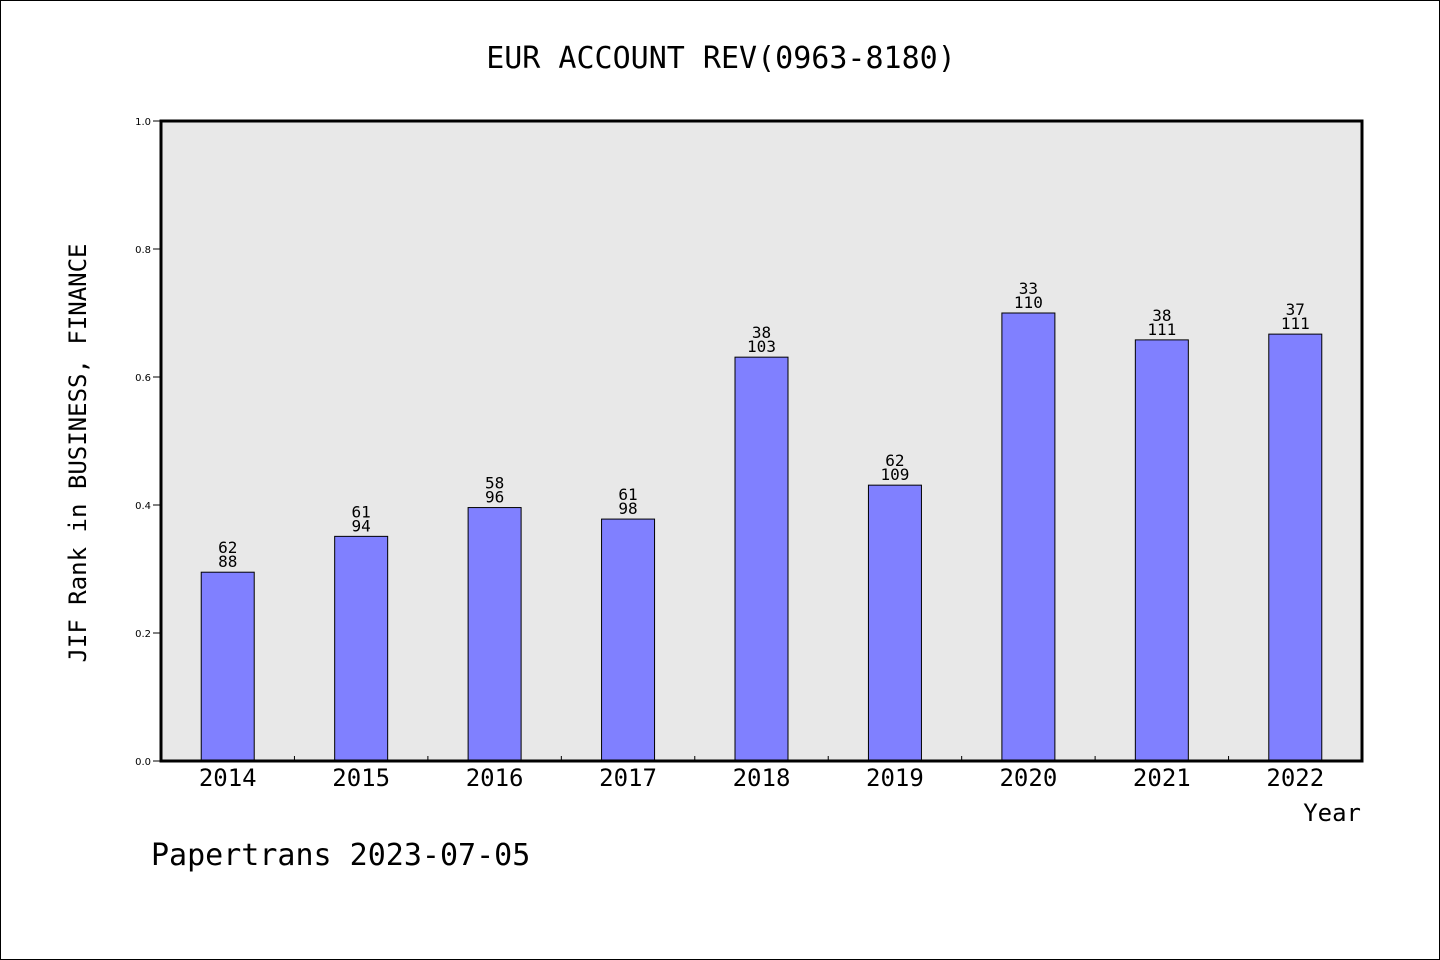 This screenshot has height=960, width=1440. Describe the element at coordinates (762, 778) in the screenshot. I see `x-tick-label: 2018` at that location.